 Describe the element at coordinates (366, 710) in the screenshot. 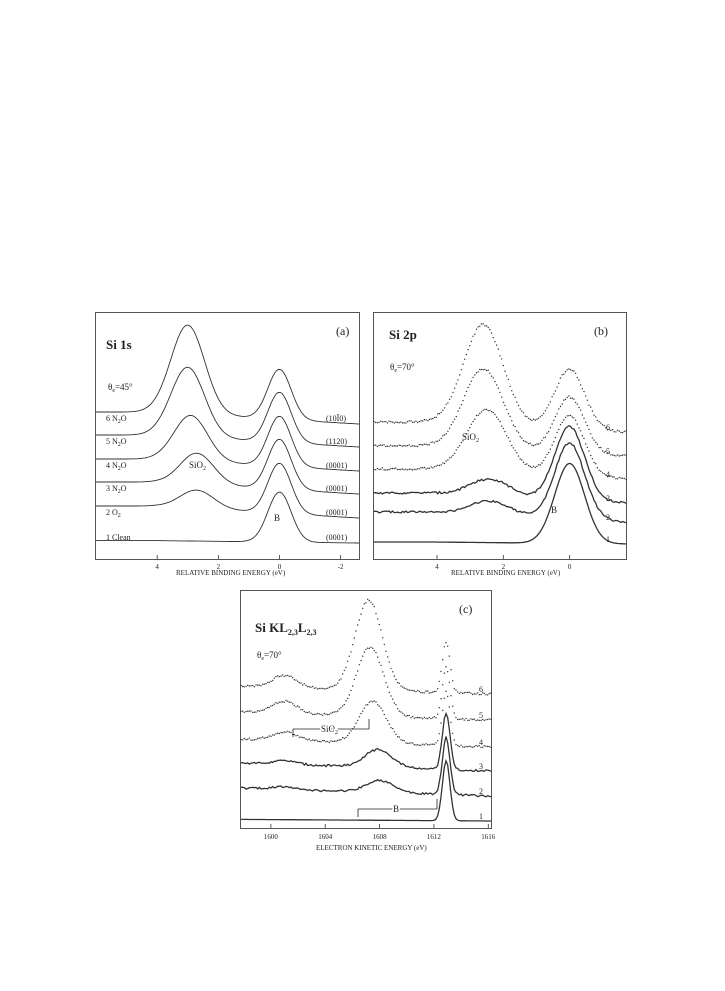

I see `panel-c-curves` at that location.